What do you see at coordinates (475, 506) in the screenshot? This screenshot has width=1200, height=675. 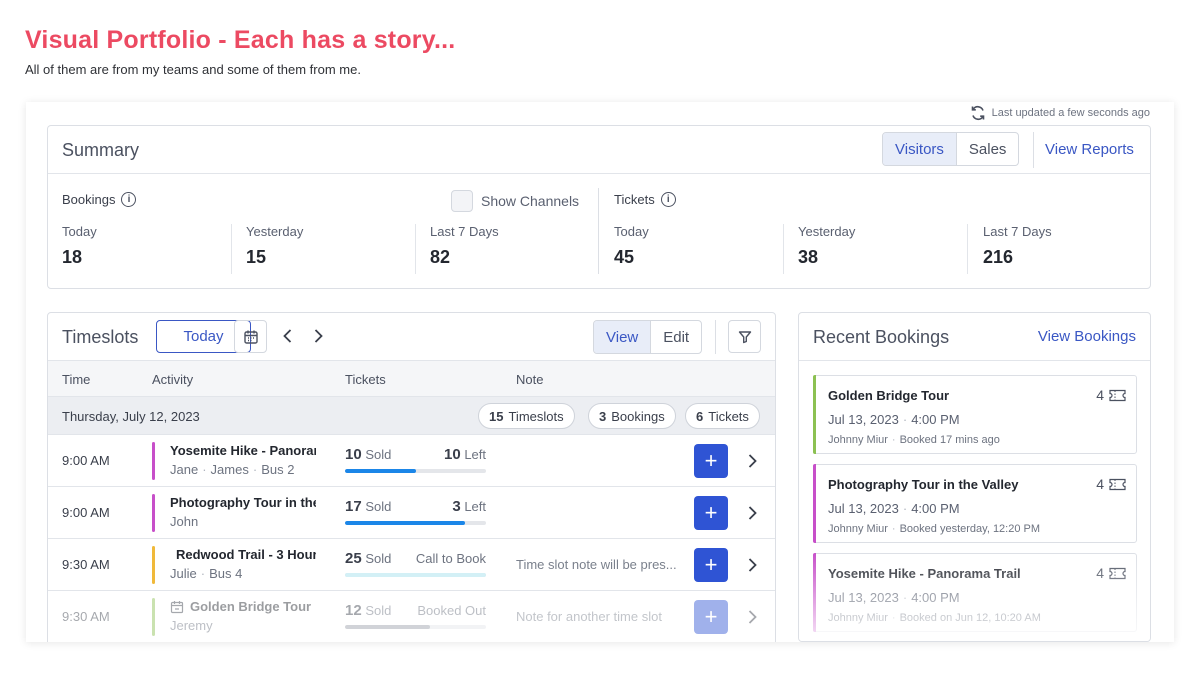 I see `left-label: Left` at bounding box center [475, 506].